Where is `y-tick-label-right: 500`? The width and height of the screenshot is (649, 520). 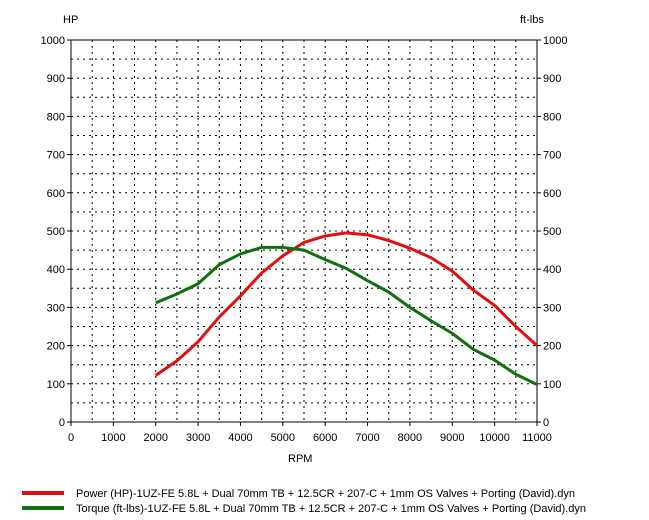
y-tick-label-right: 500 is located at coordinates (552, 232).